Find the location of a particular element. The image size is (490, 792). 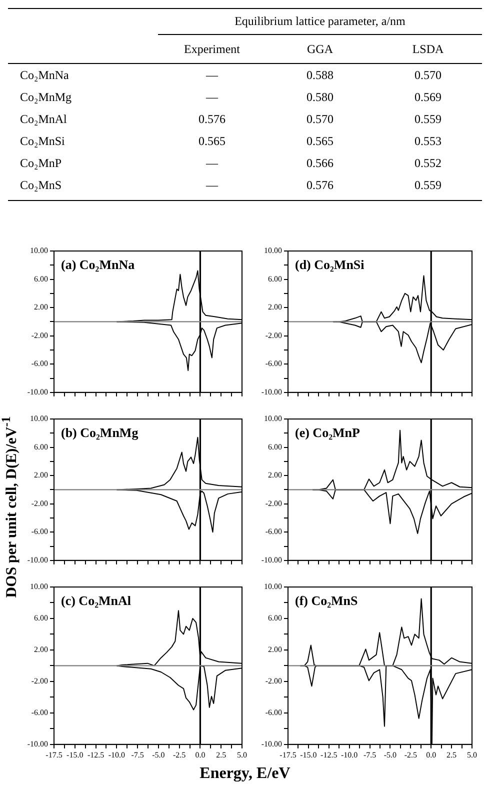

category-label: Co₂MnP is located at coordinates (41, 163).